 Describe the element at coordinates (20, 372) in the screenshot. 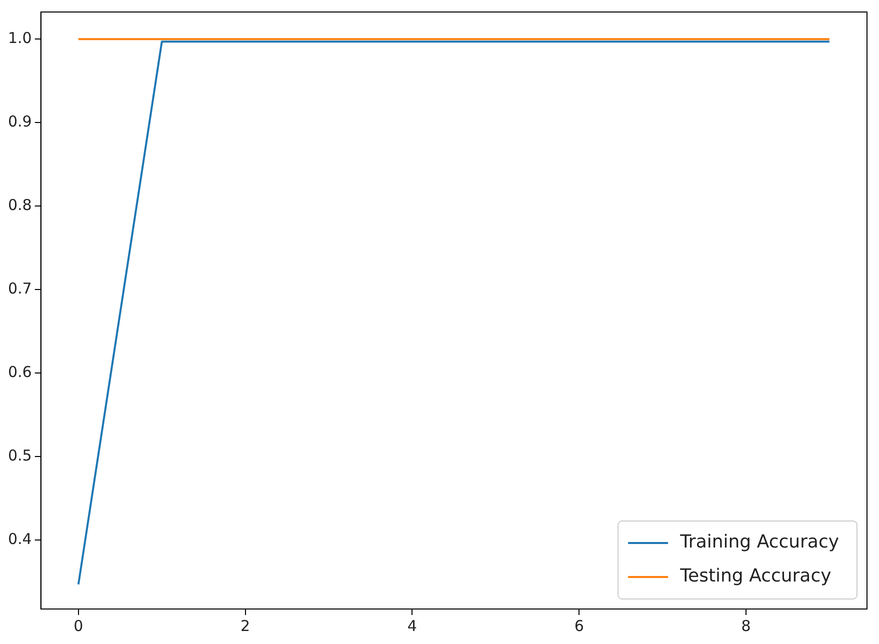

I see `y-tick-label: 0.6` at that location.